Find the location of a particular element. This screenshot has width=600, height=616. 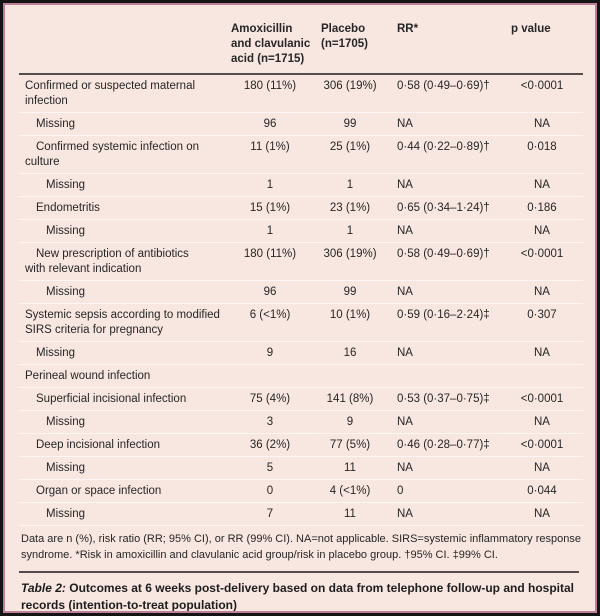

row-label-cell: Deep incisional infection is located at coordinates (123, 445).